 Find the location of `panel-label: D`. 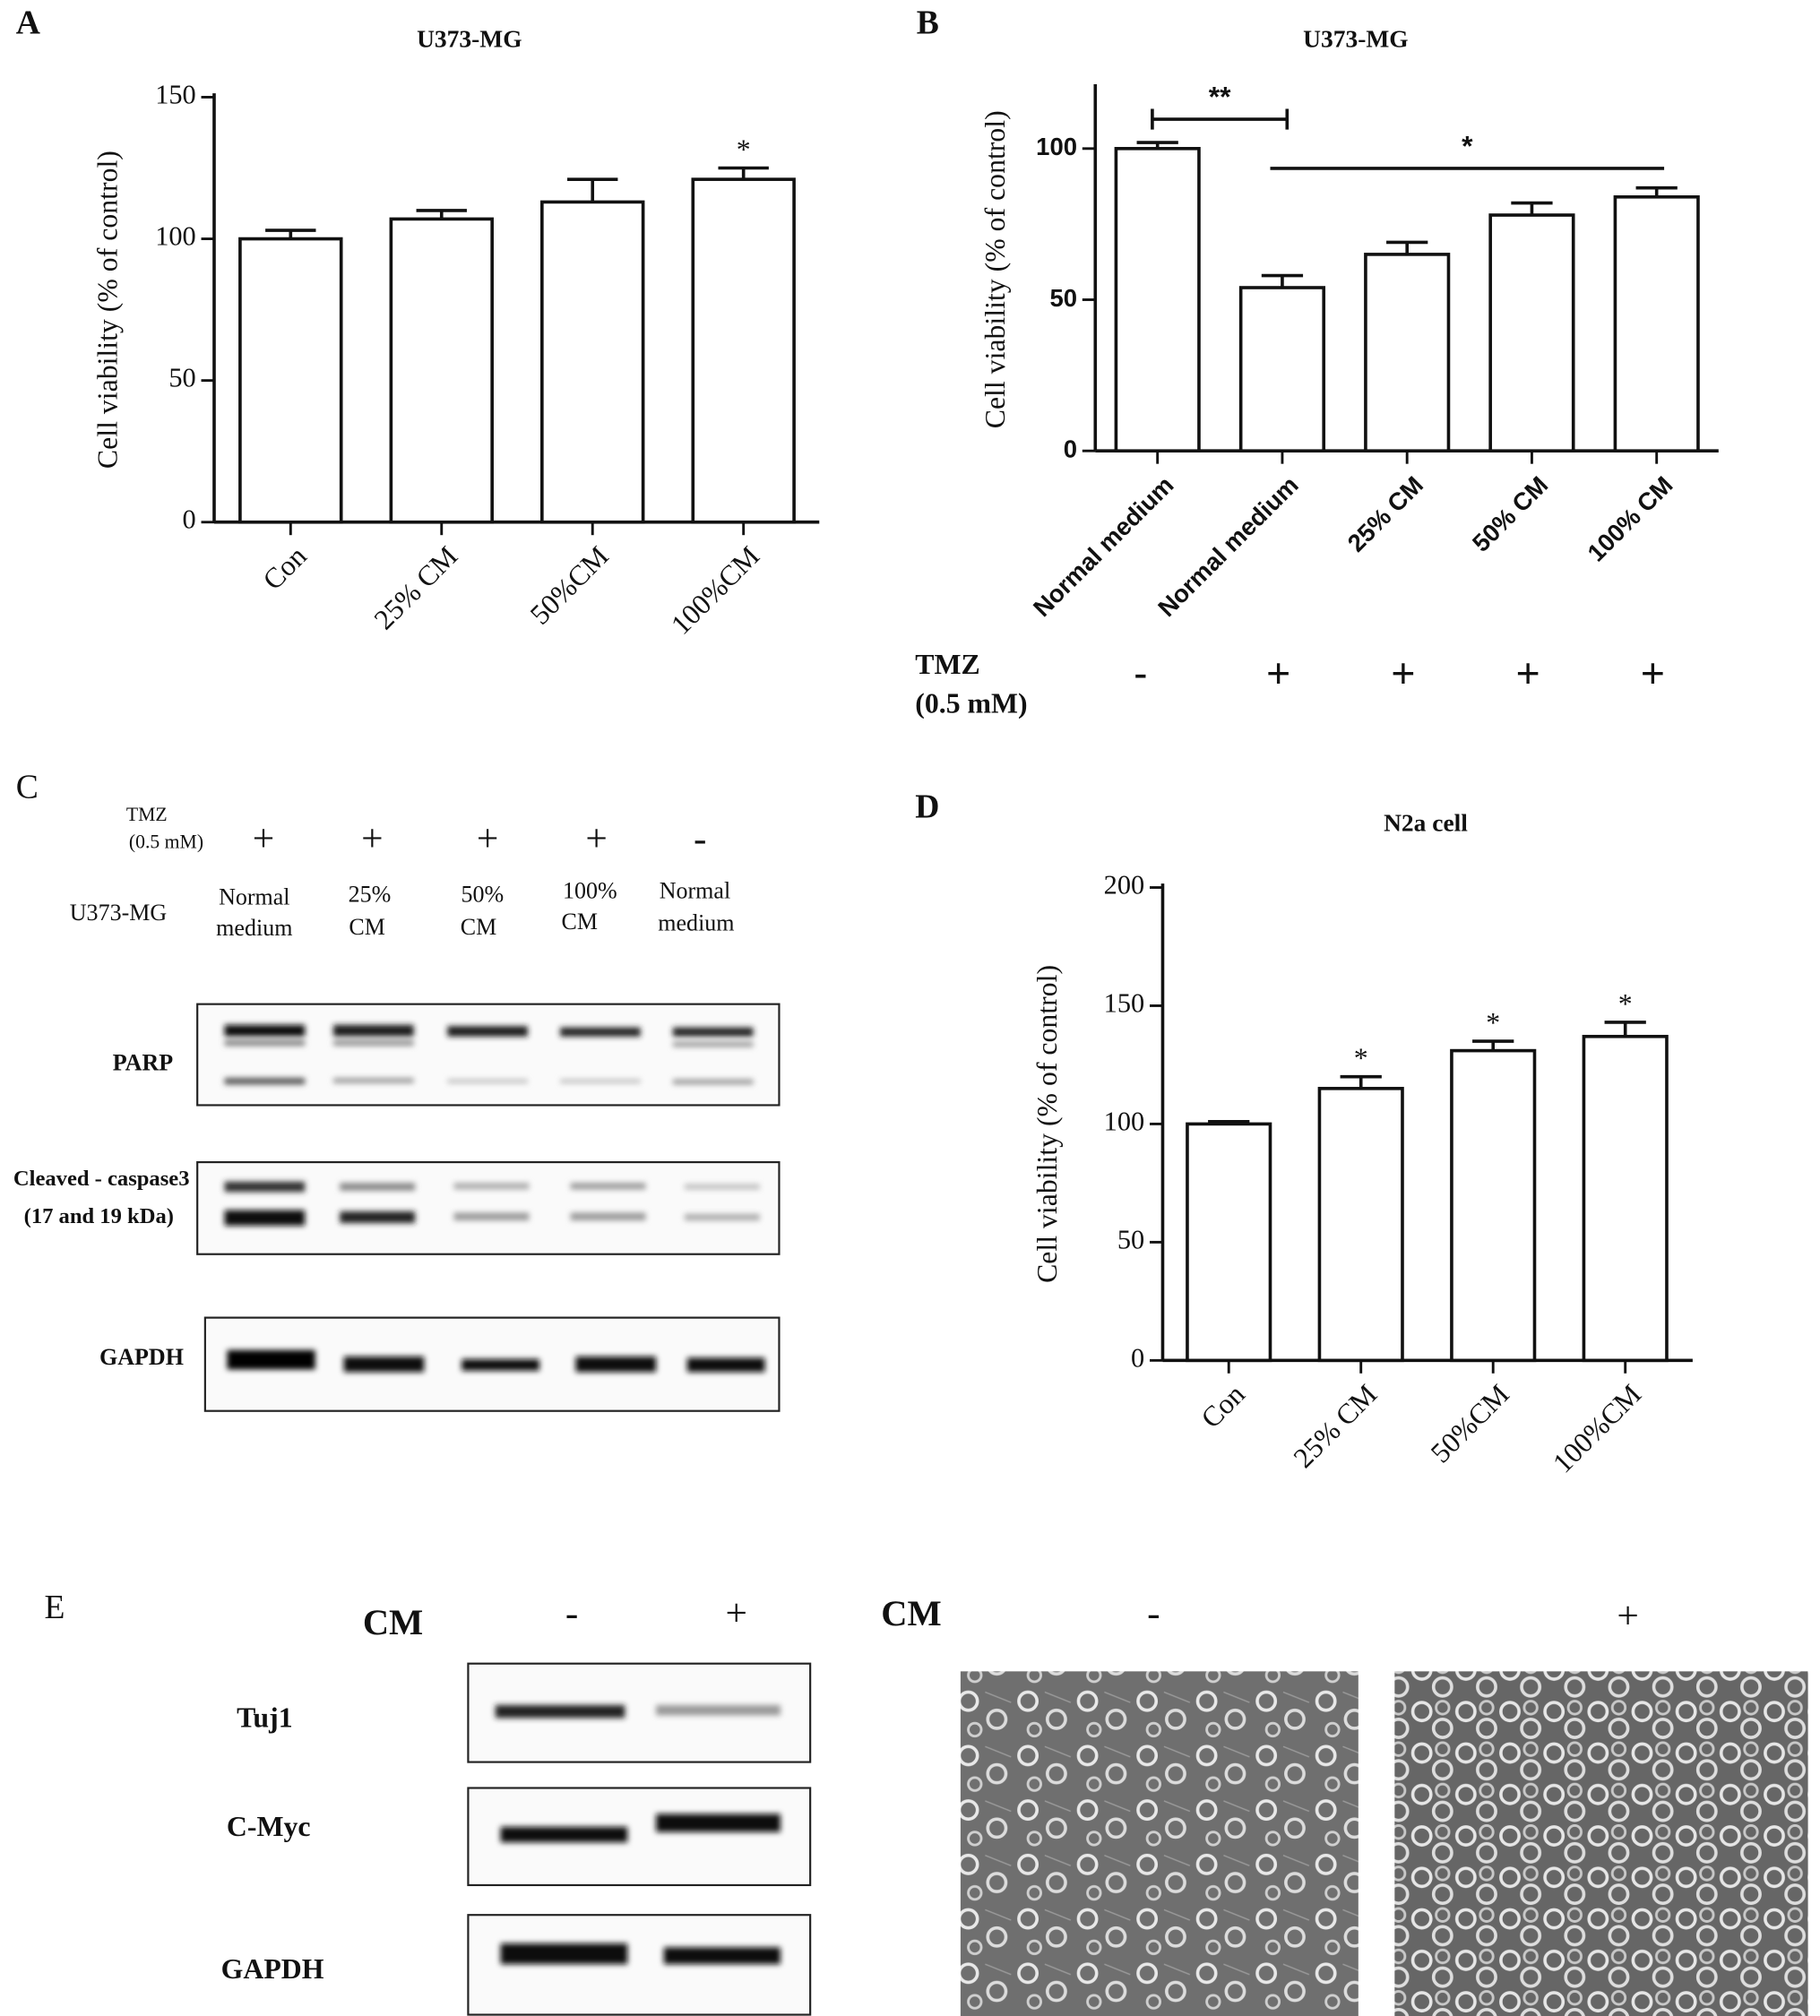

panel-label: D is located at coordinates (927, 807).